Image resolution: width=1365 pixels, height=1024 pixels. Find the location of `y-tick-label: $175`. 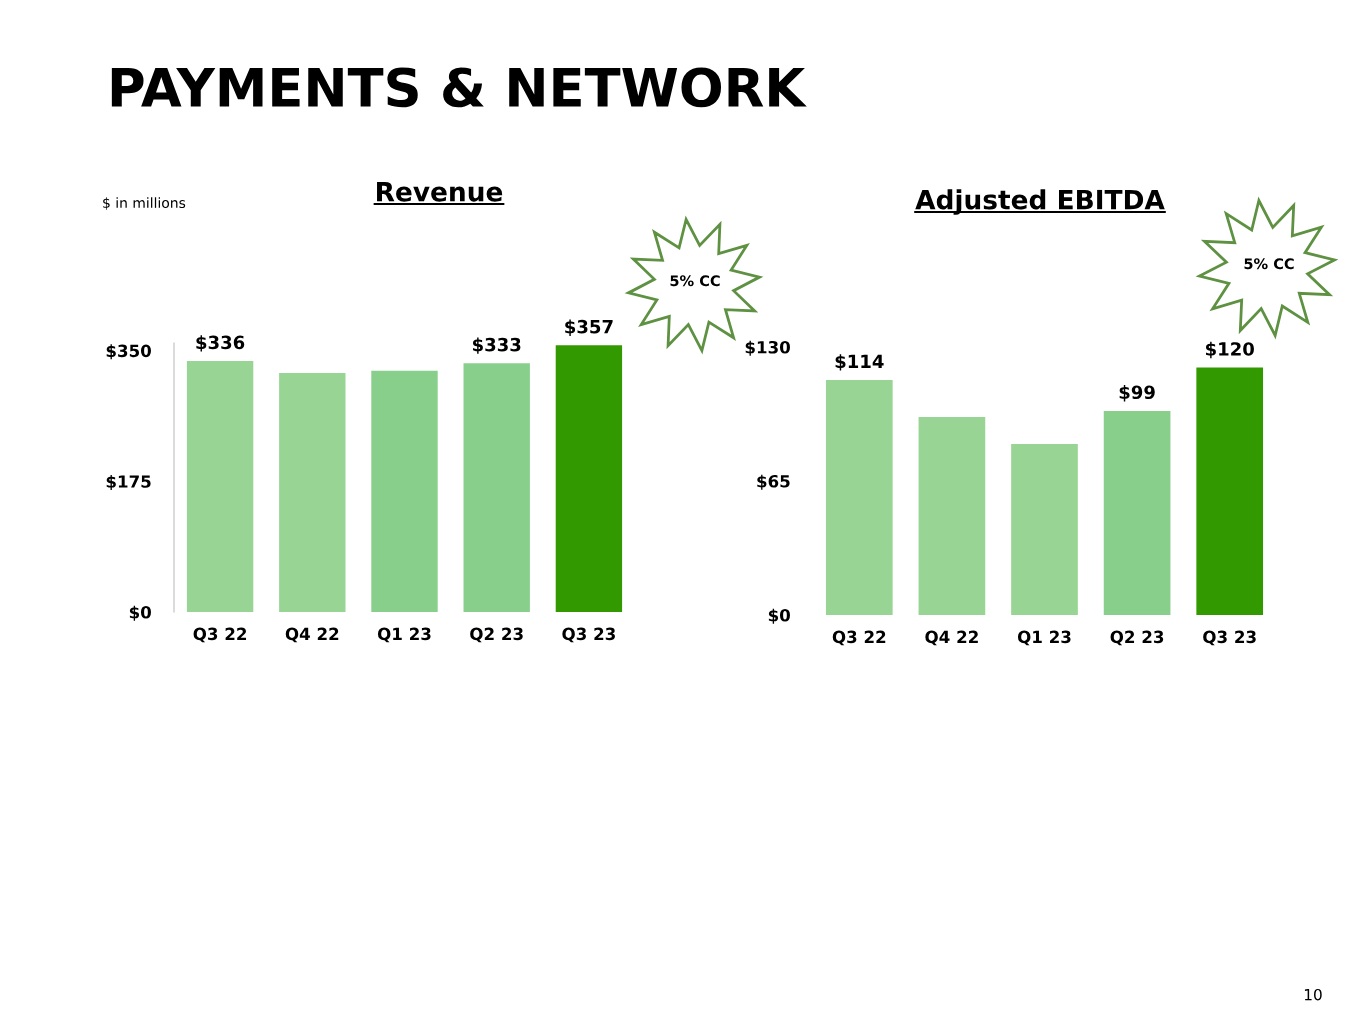

y-tick-label: $175 is located at coordinates (128, 482).